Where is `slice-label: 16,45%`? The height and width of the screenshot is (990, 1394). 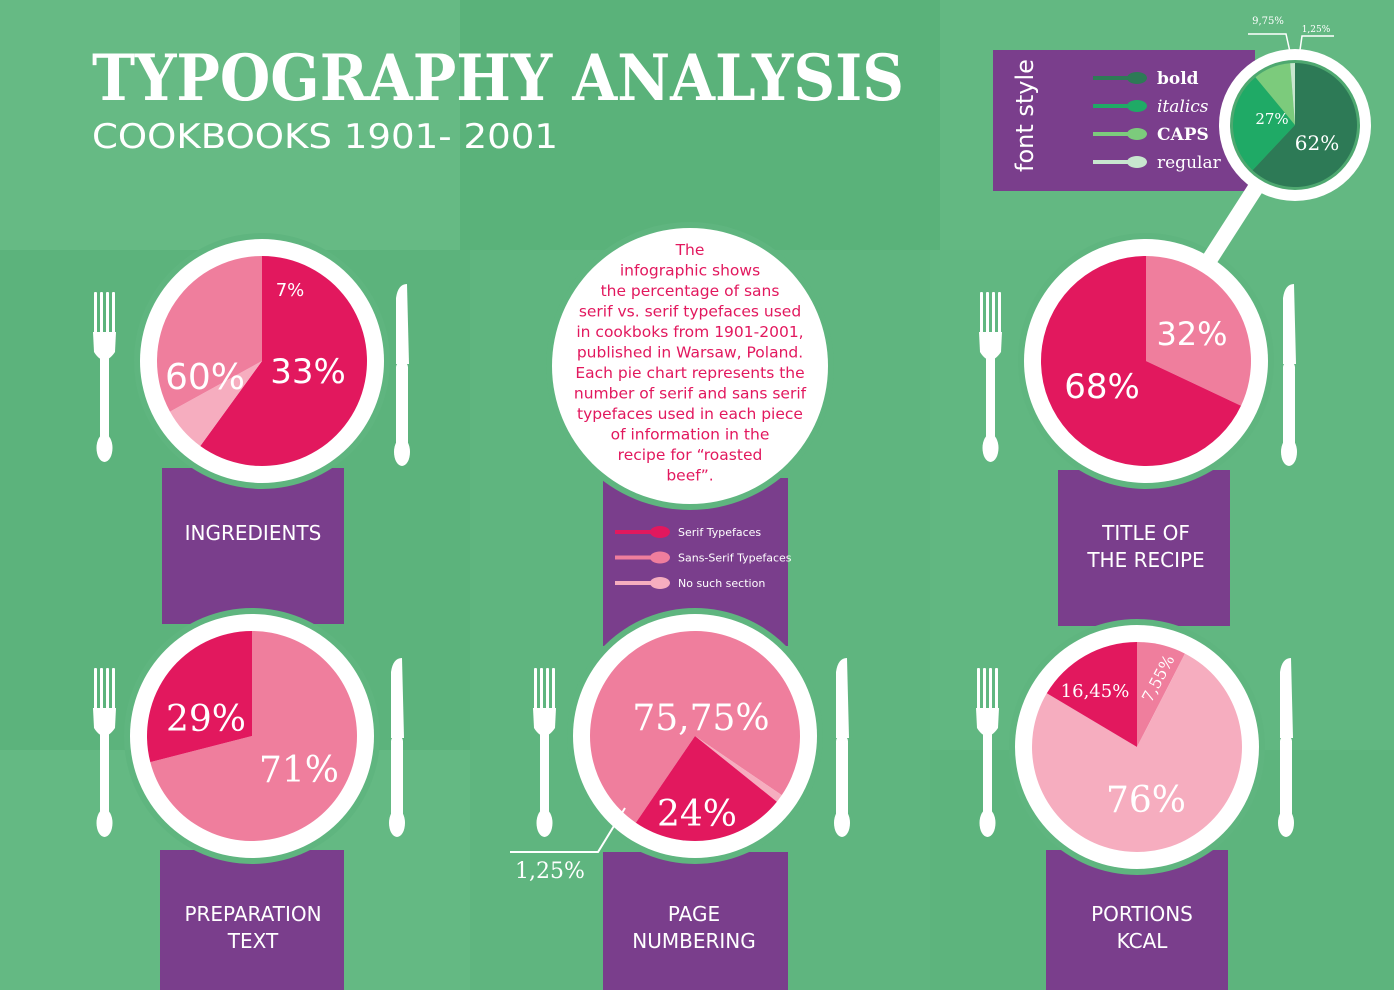
slice-label: 16,45% is located at coordinates (1095, 691).